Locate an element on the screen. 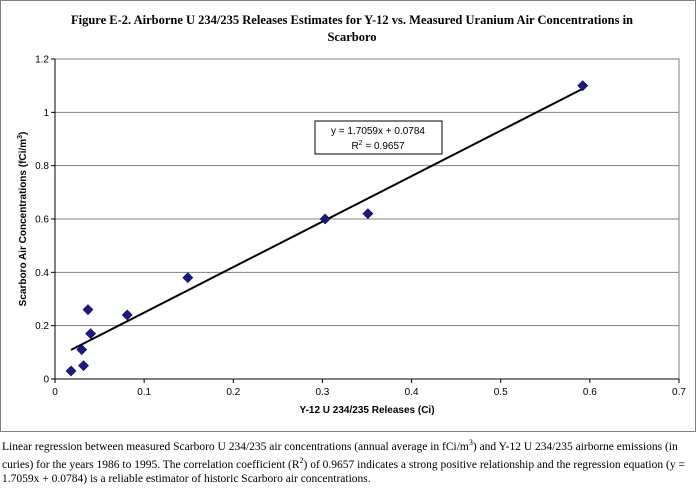  regression-equation: y = 1.7059x + 0.0784 is located at coordinates (378, 131).